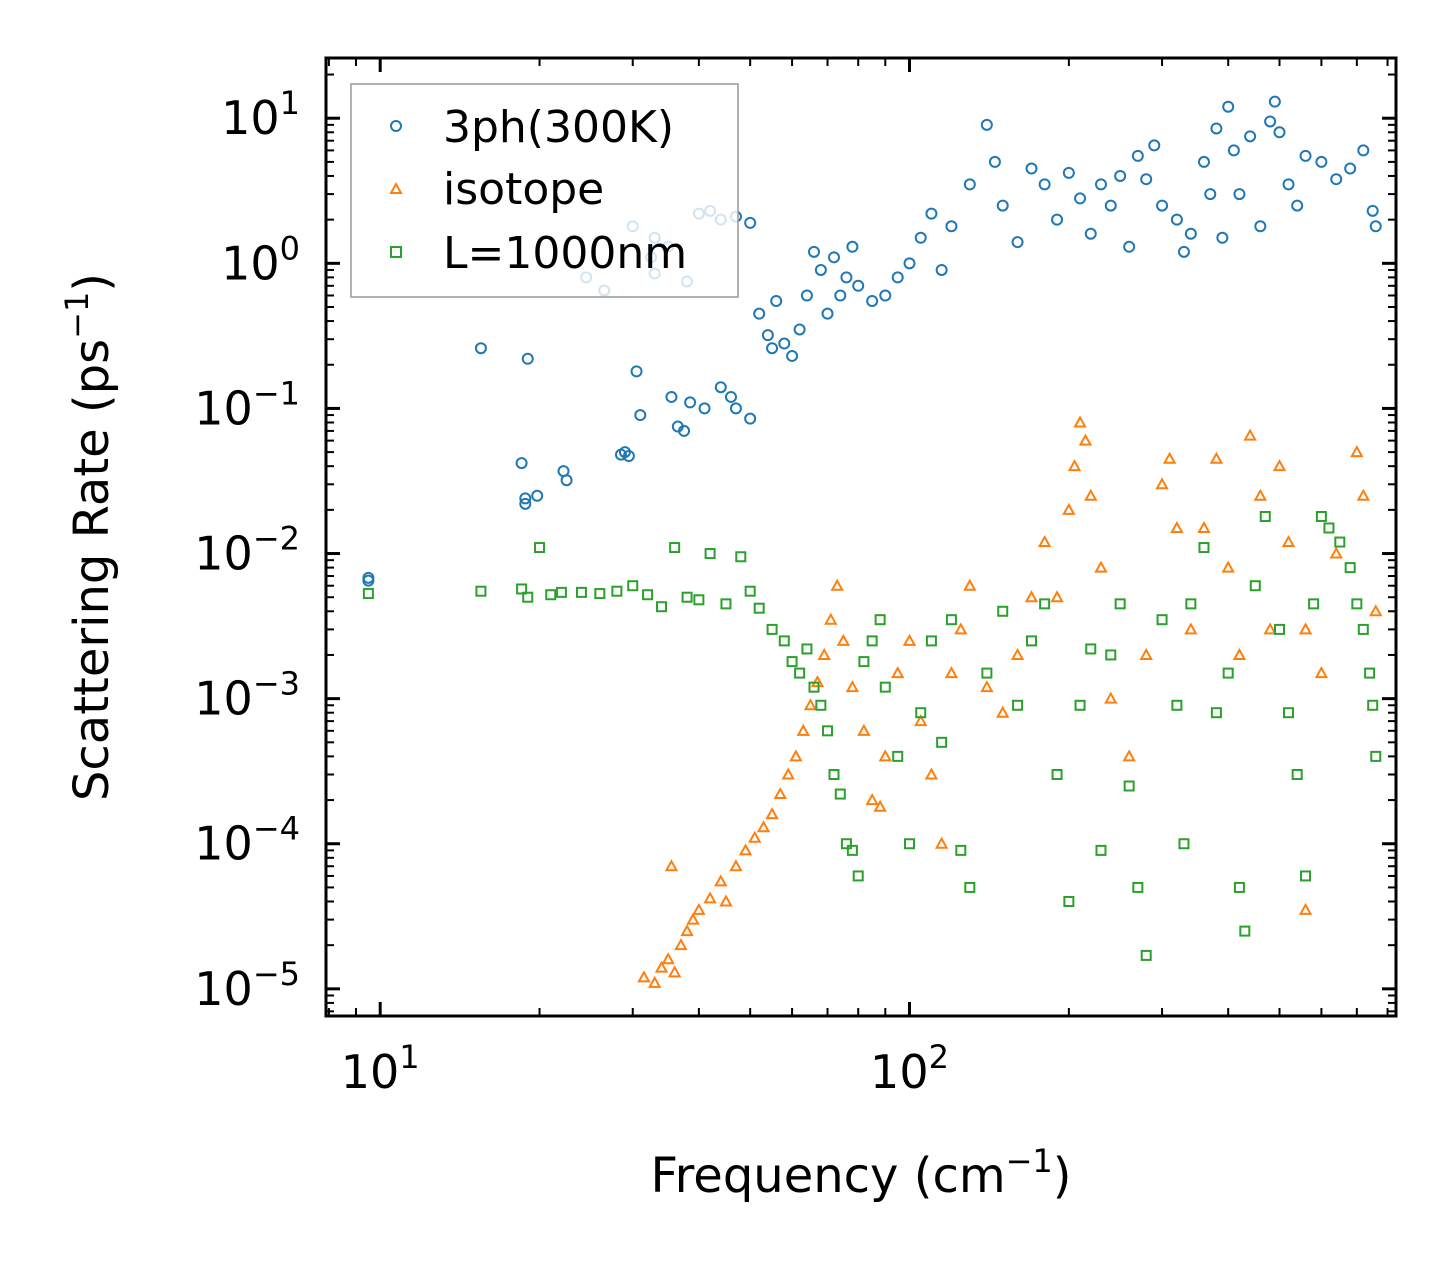 The image size is (1455, 1265). I want to click on legend-label-3ph: 3ph(300K), so click(558, 127).